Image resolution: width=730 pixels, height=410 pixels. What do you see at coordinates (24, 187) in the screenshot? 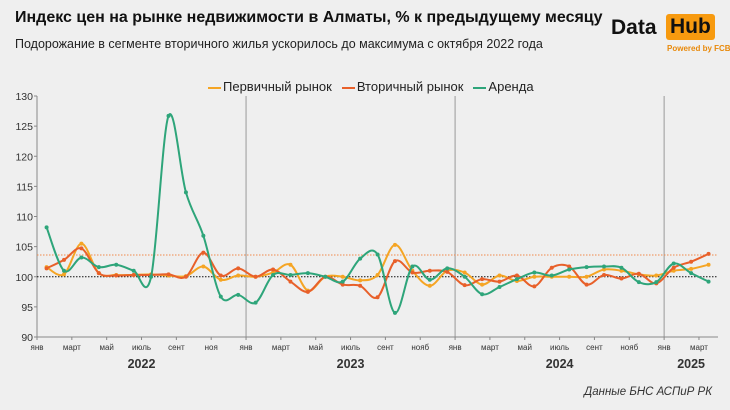
I see `y-tick-label: 115` at bounding box center [24, 187].